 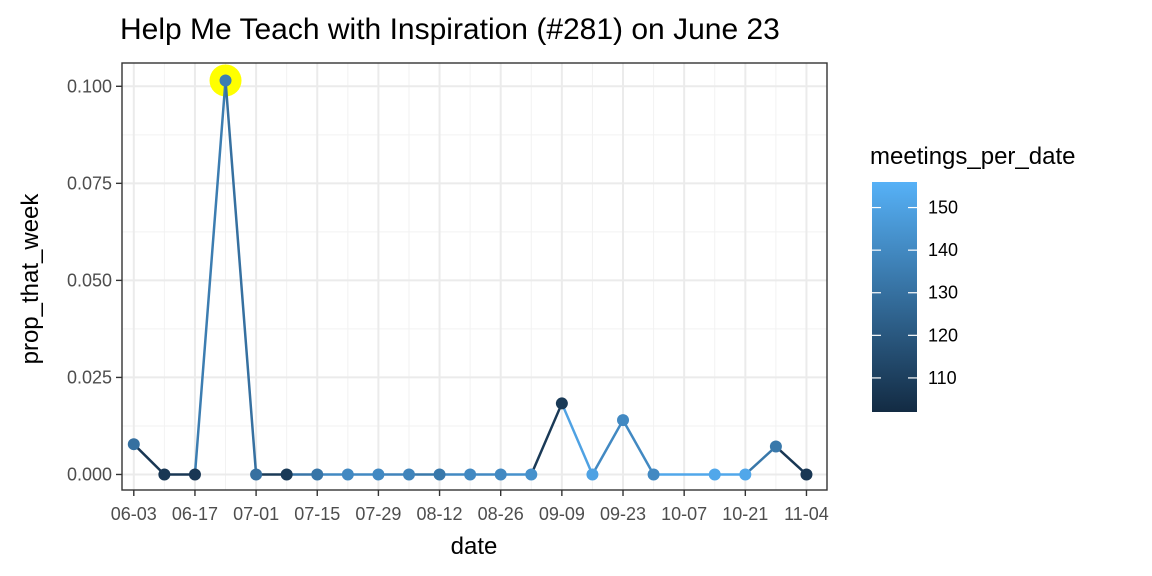 I want to click on legend-title: meetings_per_date, so click(x=972, y=156).